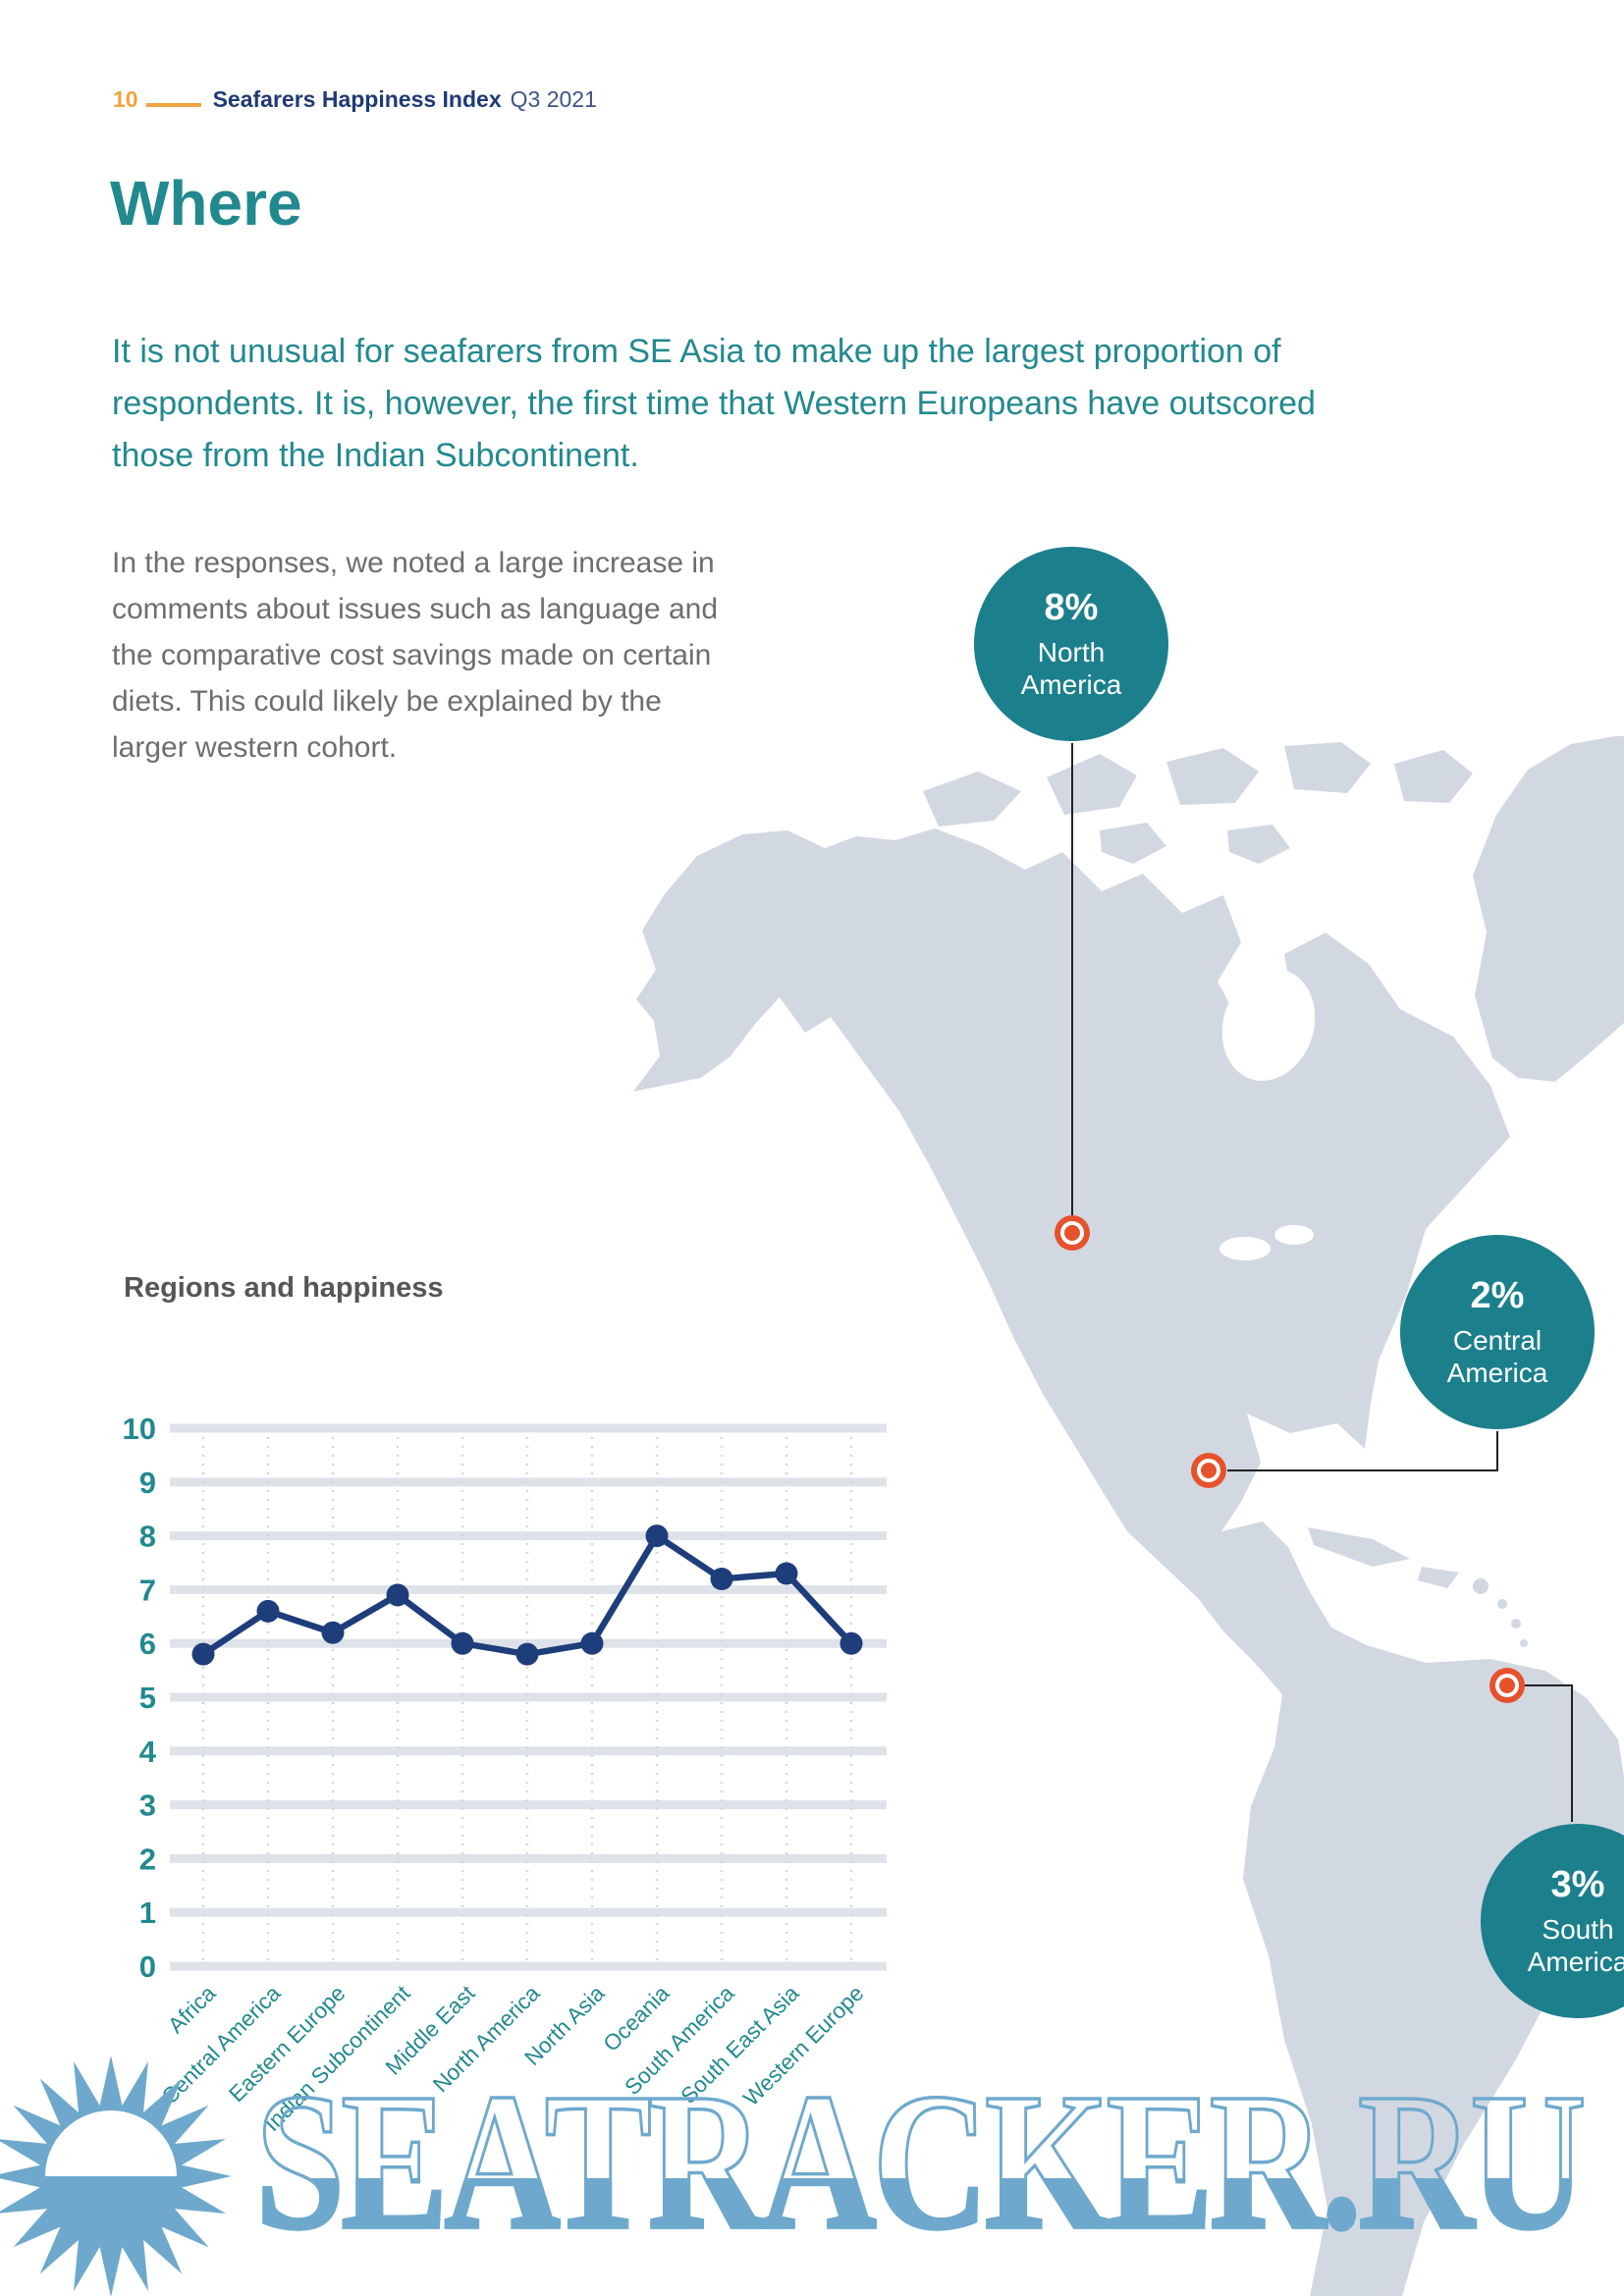 The image size is (1624, 2296). I want to click on y-tick-label: 8, so click(147, 1537).